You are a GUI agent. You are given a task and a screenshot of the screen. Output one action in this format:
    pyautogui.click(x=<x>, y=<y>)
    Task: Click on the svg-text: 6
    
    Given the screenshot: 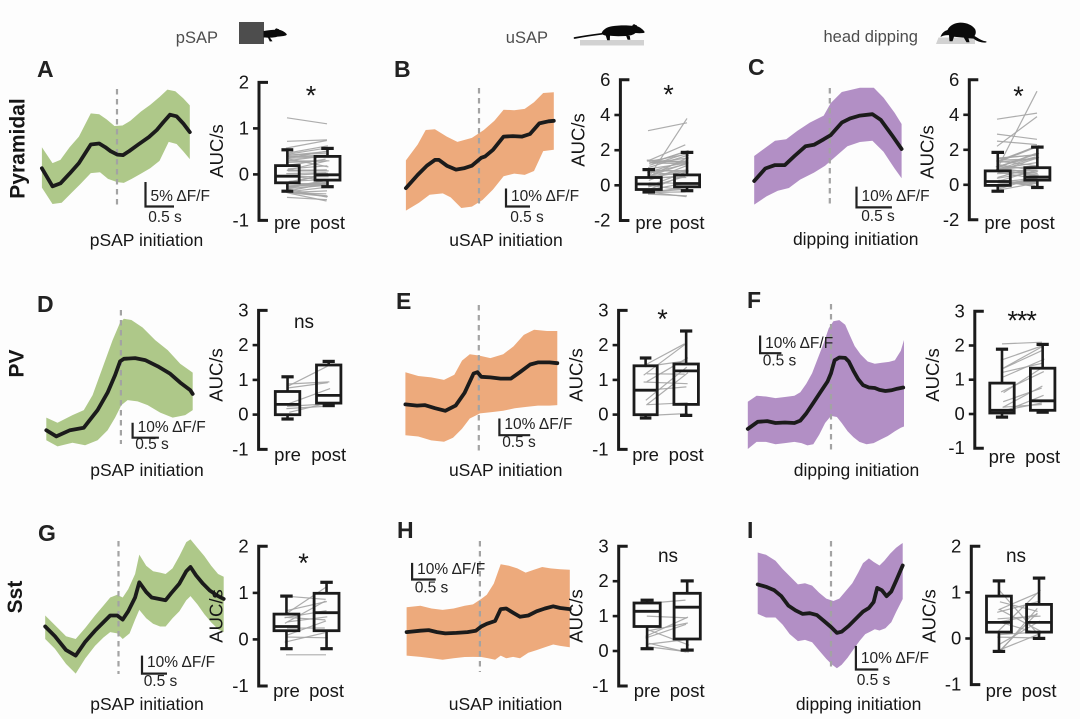 What is the action you would take?
    pyautogui.click(x=954, y=79)
    